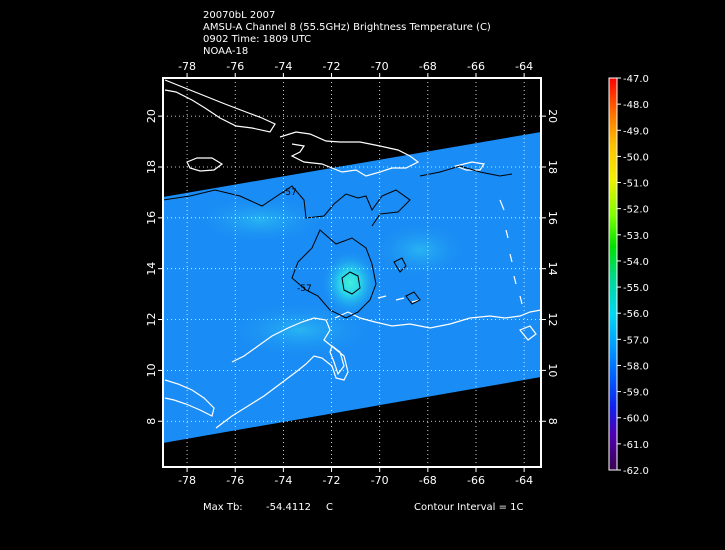 This screenshot has width=725, height=550. What do you see at coordinates (437, 319) in the screenshot?
I see `venezuela-coast` at bounding box center [437, 319].